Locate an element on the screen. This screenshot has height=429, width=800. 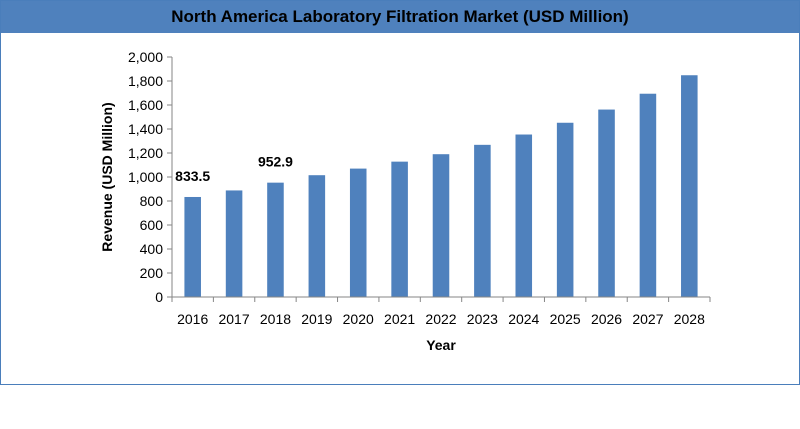
x-tick-label: 2020 is located at coordinates (358, 319).